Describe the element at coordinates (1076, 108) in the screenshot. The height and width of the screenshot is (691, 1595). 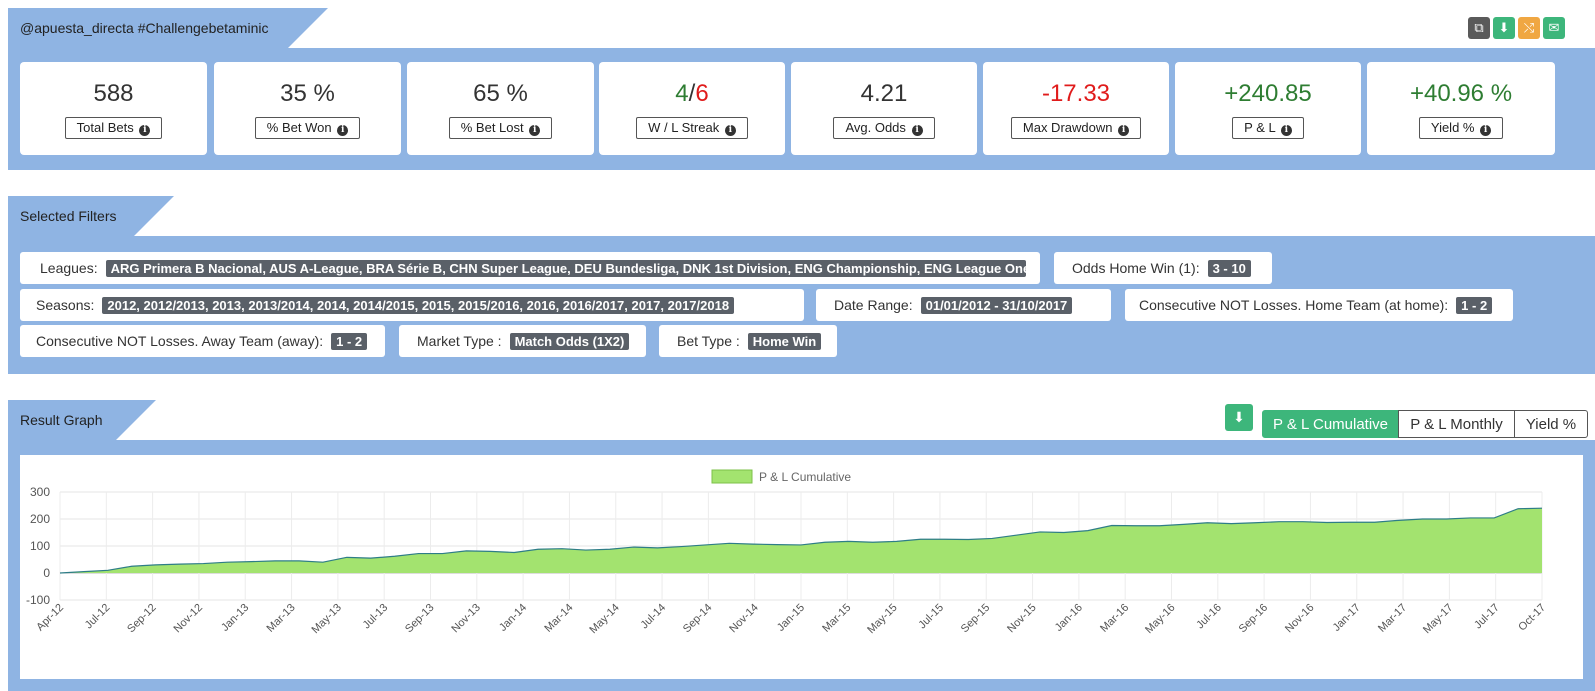
I see `stat-card-max-drawdown: -17.33 Max Drawdown i` at that location.